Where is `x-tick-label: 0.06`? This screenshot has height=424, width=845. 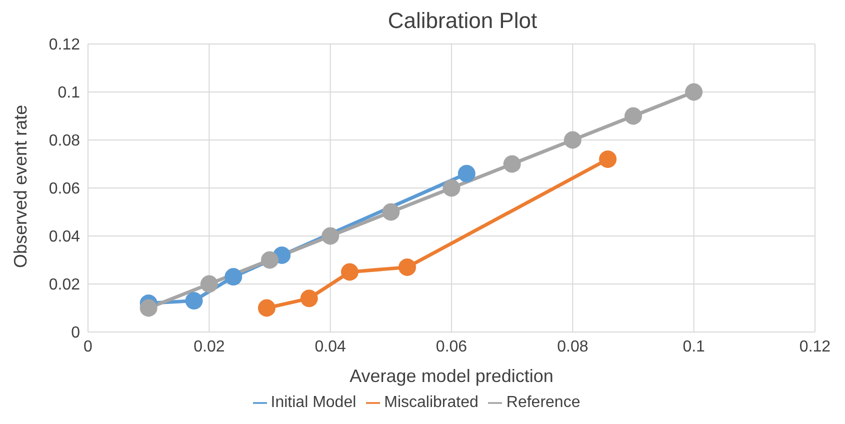 x-tick-label: 0.06 is located at coordinates (452, 347).